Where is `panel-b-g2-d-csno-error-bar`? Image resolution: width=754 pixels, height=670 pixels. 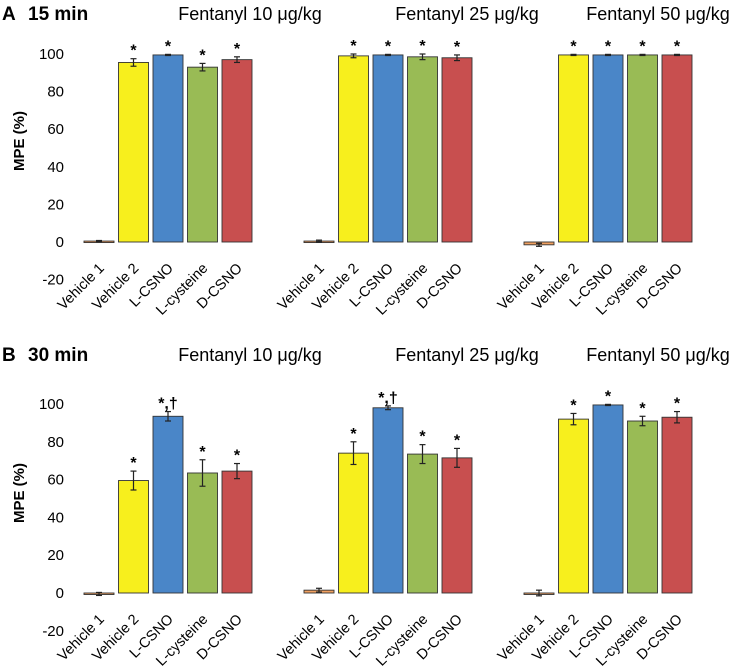 panel-b-g2-d-csno-error-bar is located at coordinates (457, 457).